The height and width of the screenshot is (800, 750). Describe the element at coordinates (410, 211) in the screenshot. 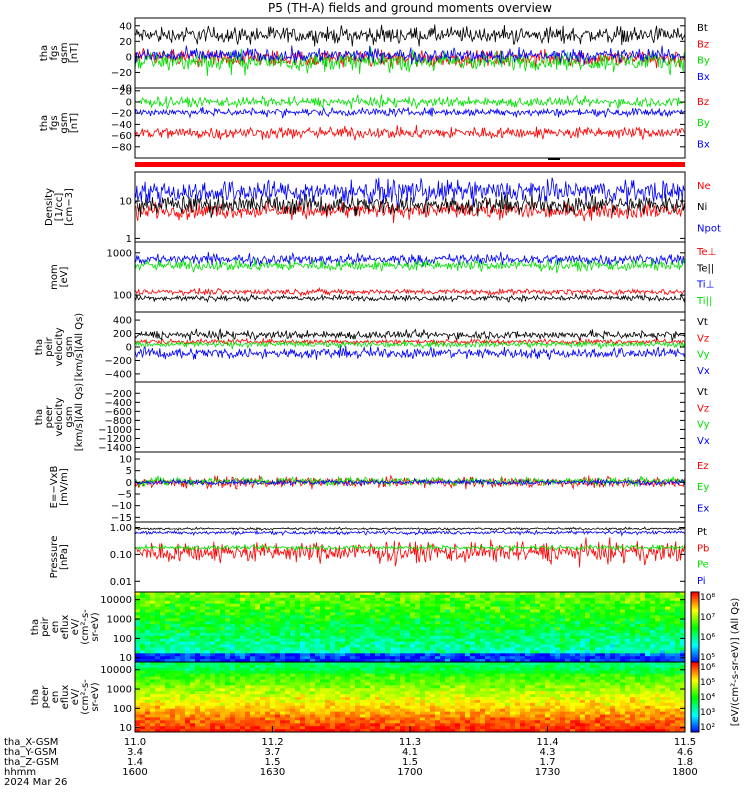

I see `series-density-Ne` at that location.